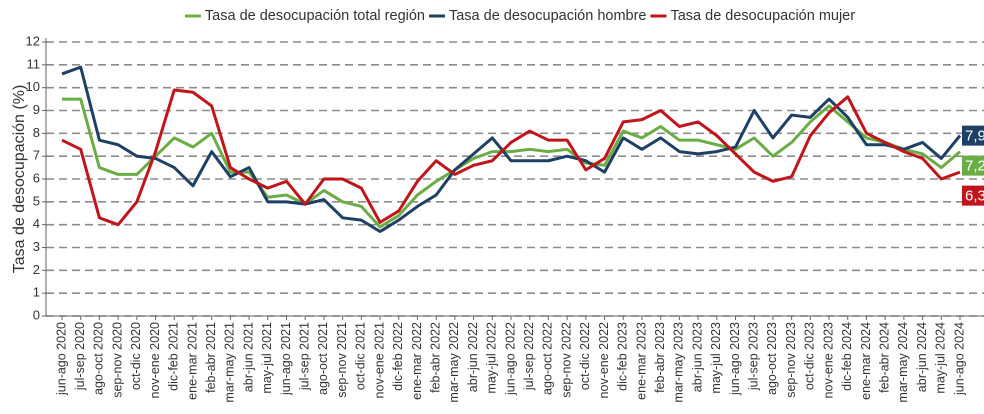 This screenshot has width=984, height=414. Describe the element at coordinates (791, 360) in the screenshot. I see `x-tick-label: sep-nov 2023` at that location.